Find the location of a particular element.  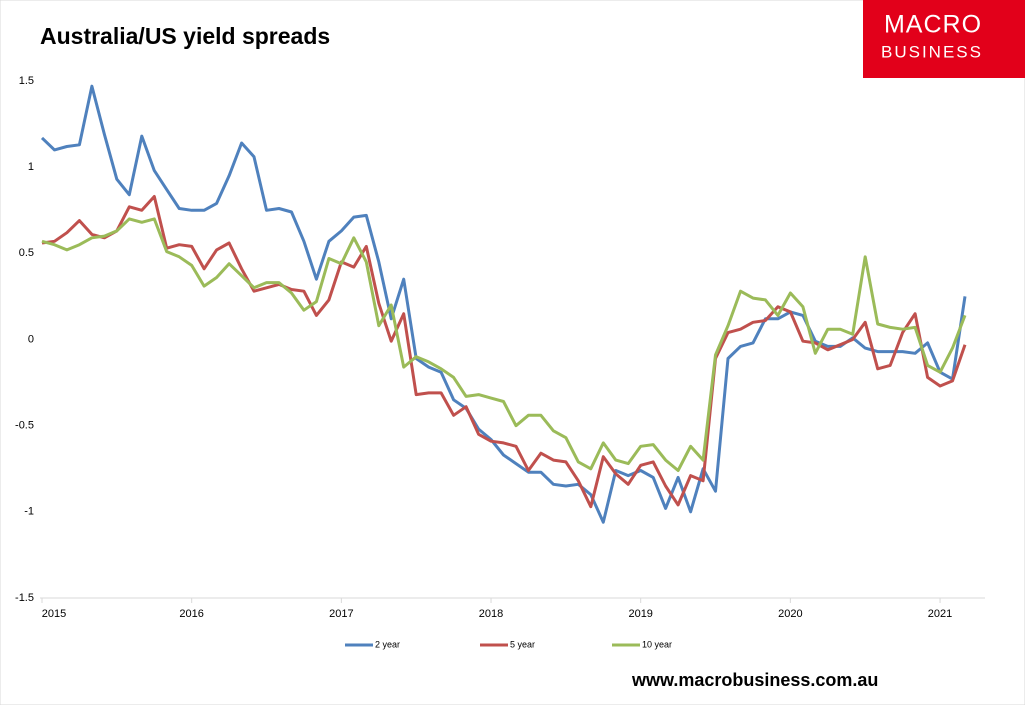

x-tick-label: 2015 is located at coordinates (54, 614).